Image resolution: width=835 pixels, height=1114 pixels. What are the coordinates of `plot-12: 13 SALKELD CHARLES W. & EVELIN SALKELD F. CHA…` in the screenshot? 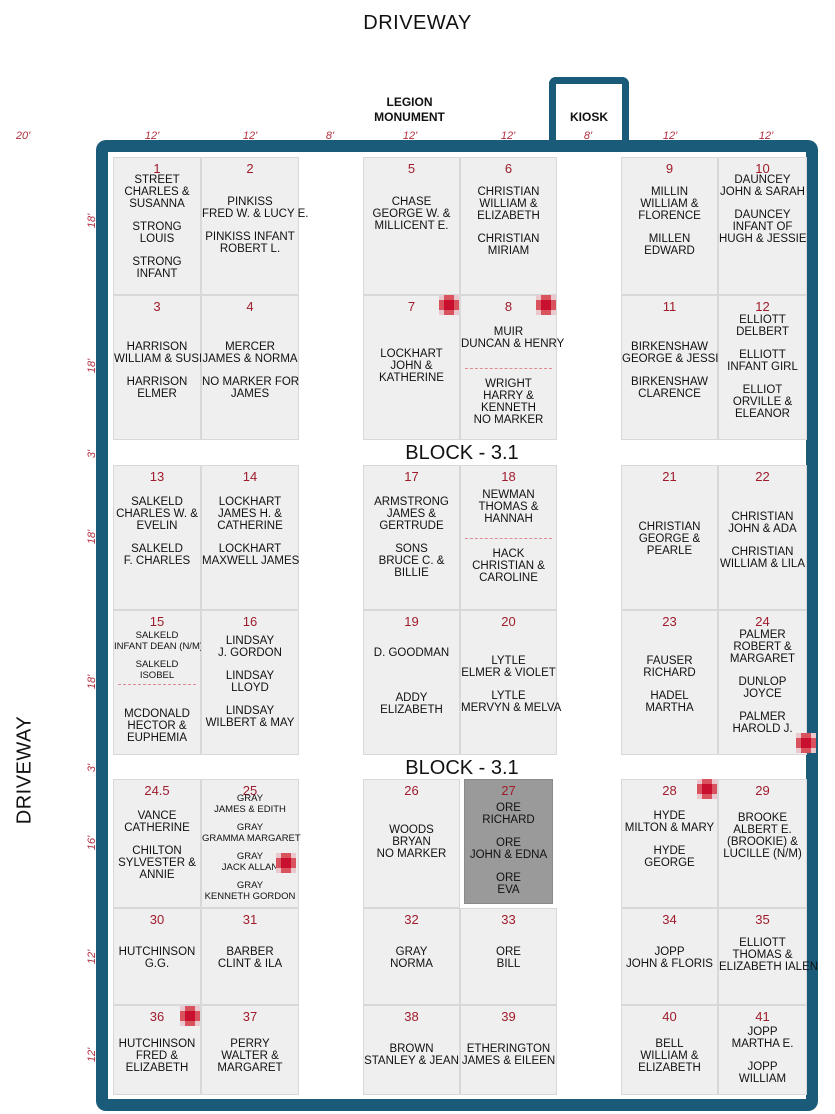 It's located at (157, 537).